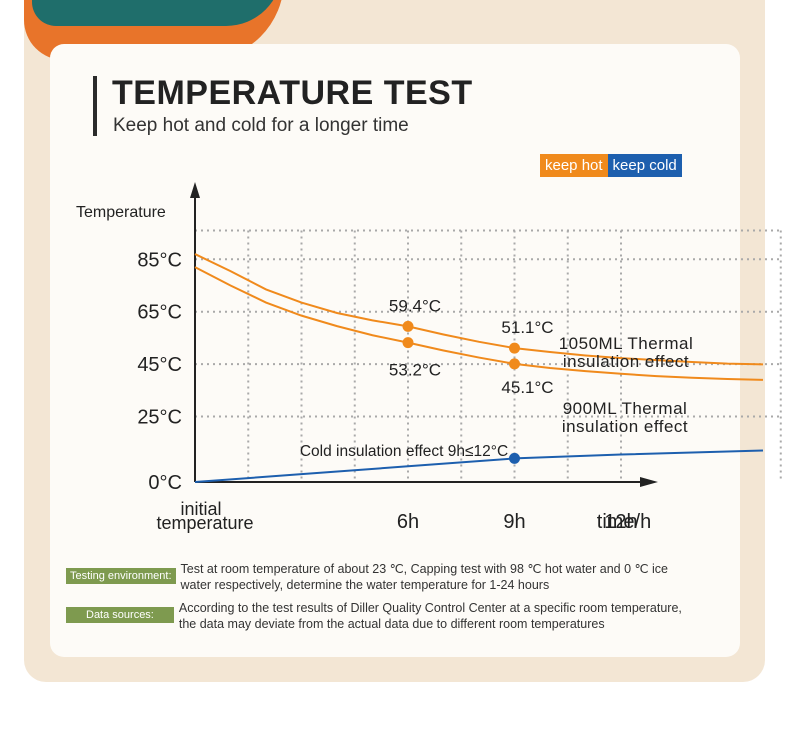  I want to click on legend-keep-hot: keep hot, so click(574, 165).